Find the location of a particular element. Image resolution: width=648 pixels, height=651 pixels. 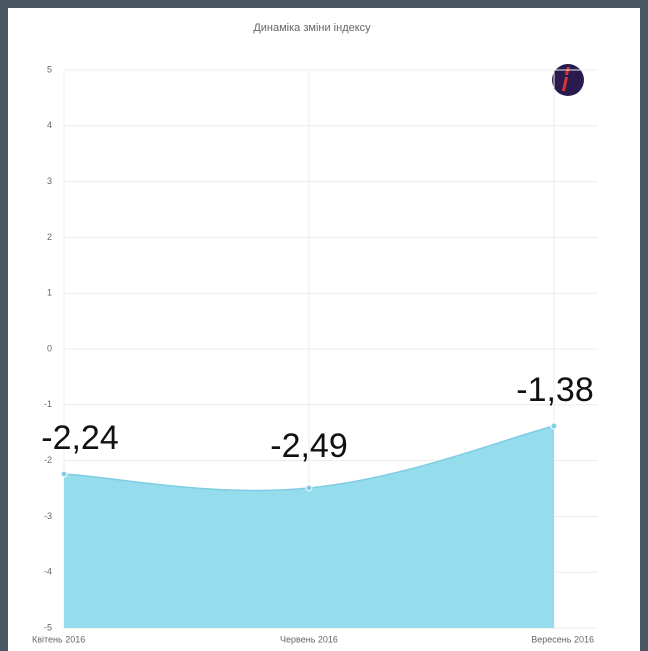

y-tick-label: -3 is located at coordinates (48, 516).